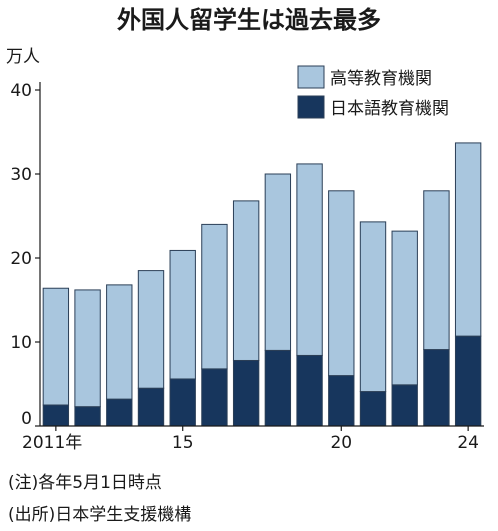 This screenshot has width=498, height=531. What do you see at coordinates (436, 388) in the screenshot?
I see `bar-2023-language-school` at bounding box center [436, 388].